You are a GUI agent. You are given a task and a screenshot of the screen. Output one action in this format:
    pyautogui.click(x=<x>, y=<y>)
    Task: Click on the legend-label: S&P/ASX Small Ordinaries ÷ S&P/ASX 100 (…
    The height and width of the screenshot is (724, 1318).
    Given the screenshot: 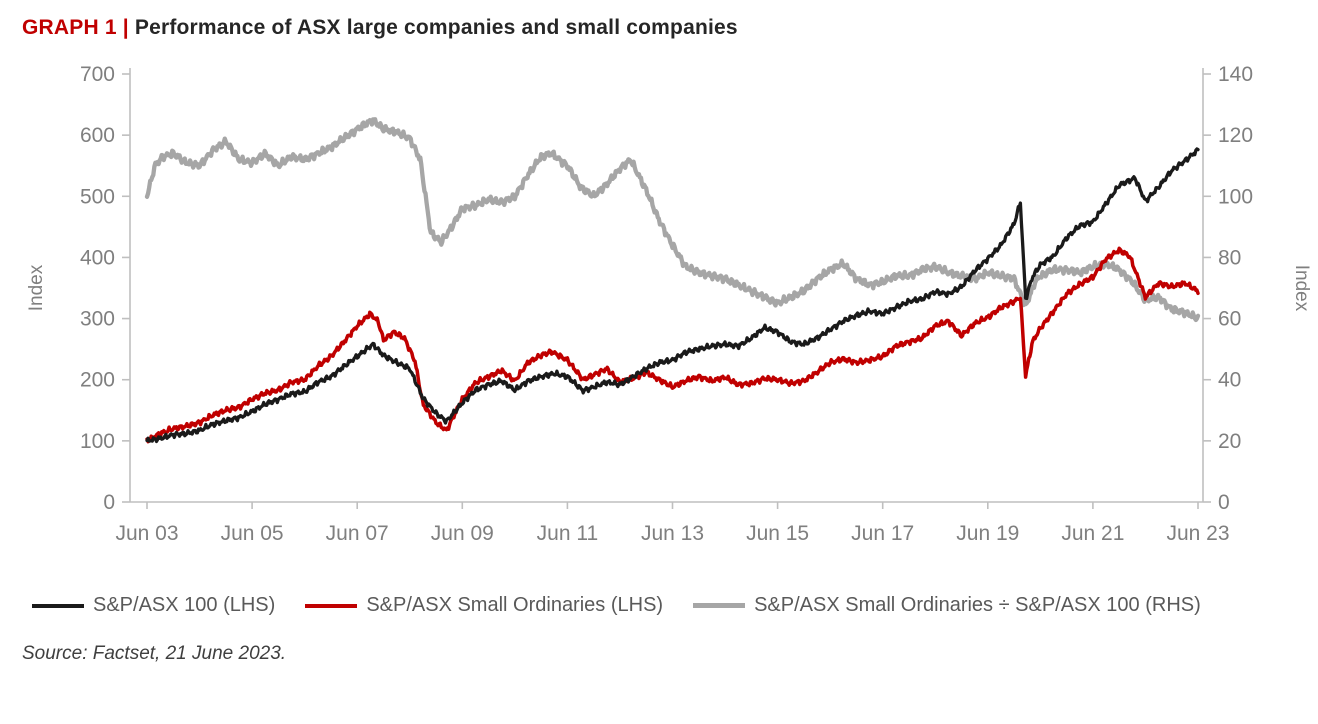 What is the action you would take?
    pyautogui.click(x=977, y=605)
    